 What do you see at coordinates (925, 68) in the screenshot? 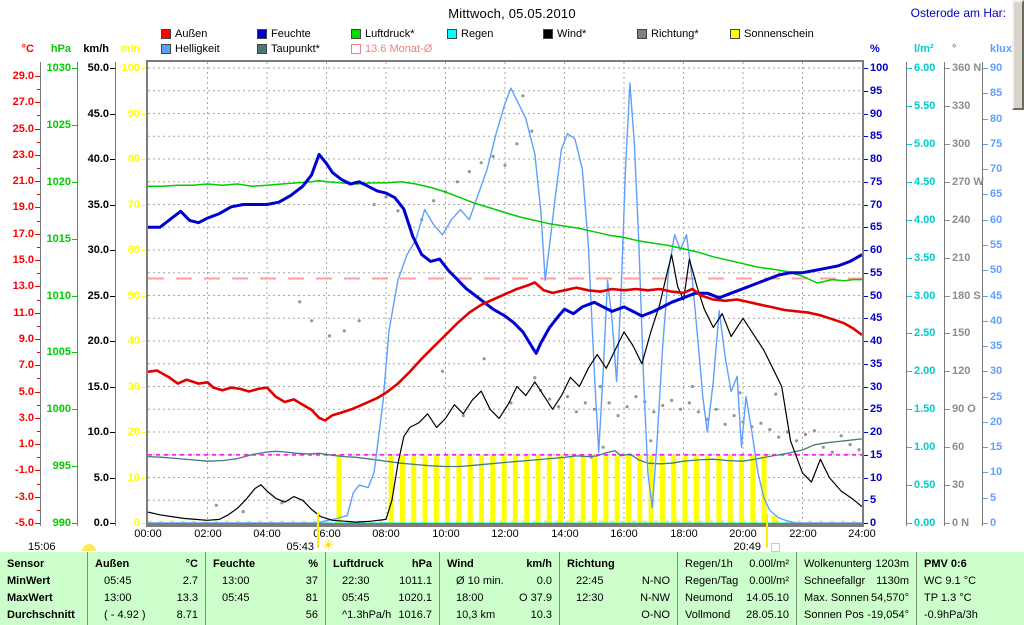
I see `axis-tick-label: 6.00` at bounding box center [925, 68].